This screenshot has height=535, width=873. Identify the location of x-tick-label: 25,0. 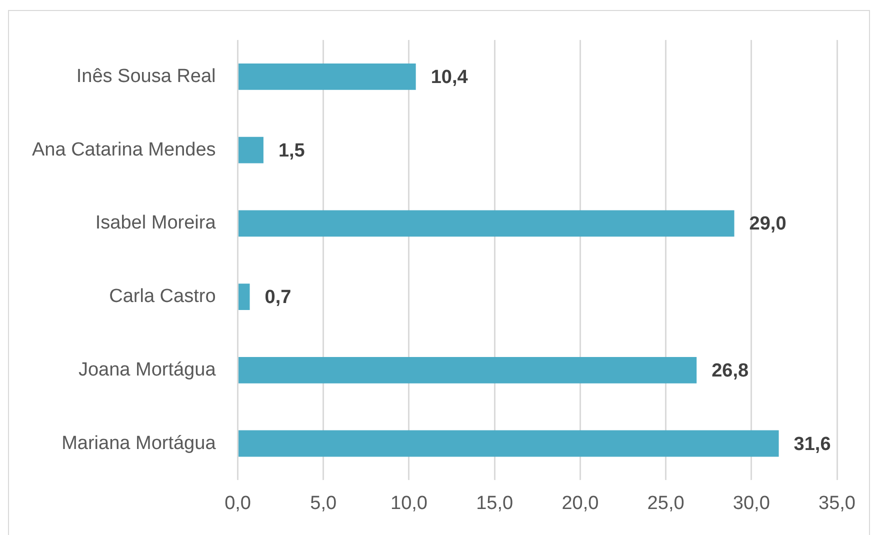
(665, 503).